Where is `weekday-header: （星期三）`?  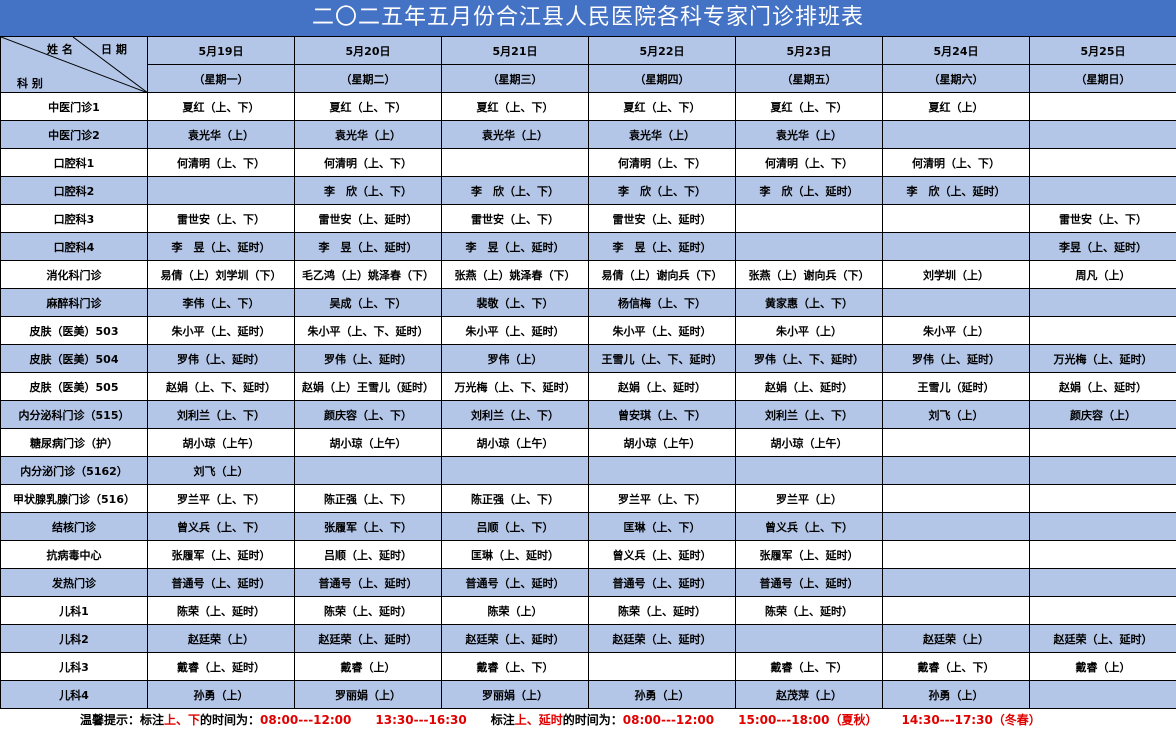
weekday-header: （星期三） is located at coordinates (515, 78).